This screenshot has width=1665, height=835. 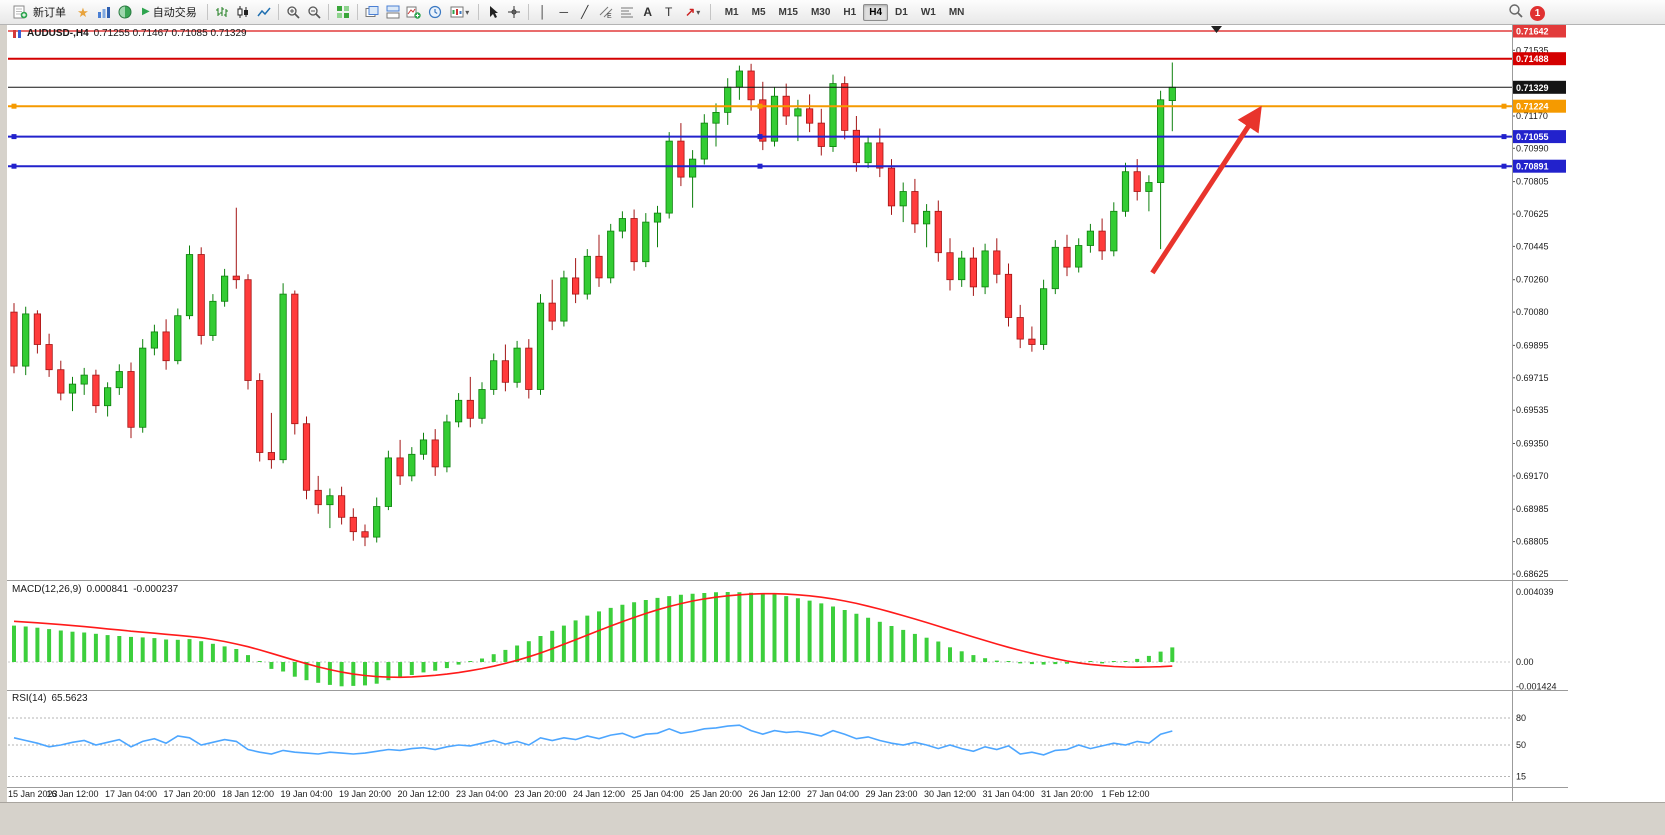 I want to click on timeframe-button-m1: M1, so click(x=731, y=12).